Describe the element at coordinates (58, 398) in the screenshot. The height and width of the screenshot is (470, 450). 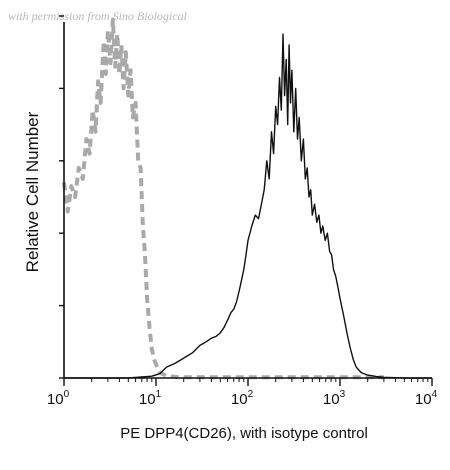
I see `x-tick-label-0: 10⁰` at that location.